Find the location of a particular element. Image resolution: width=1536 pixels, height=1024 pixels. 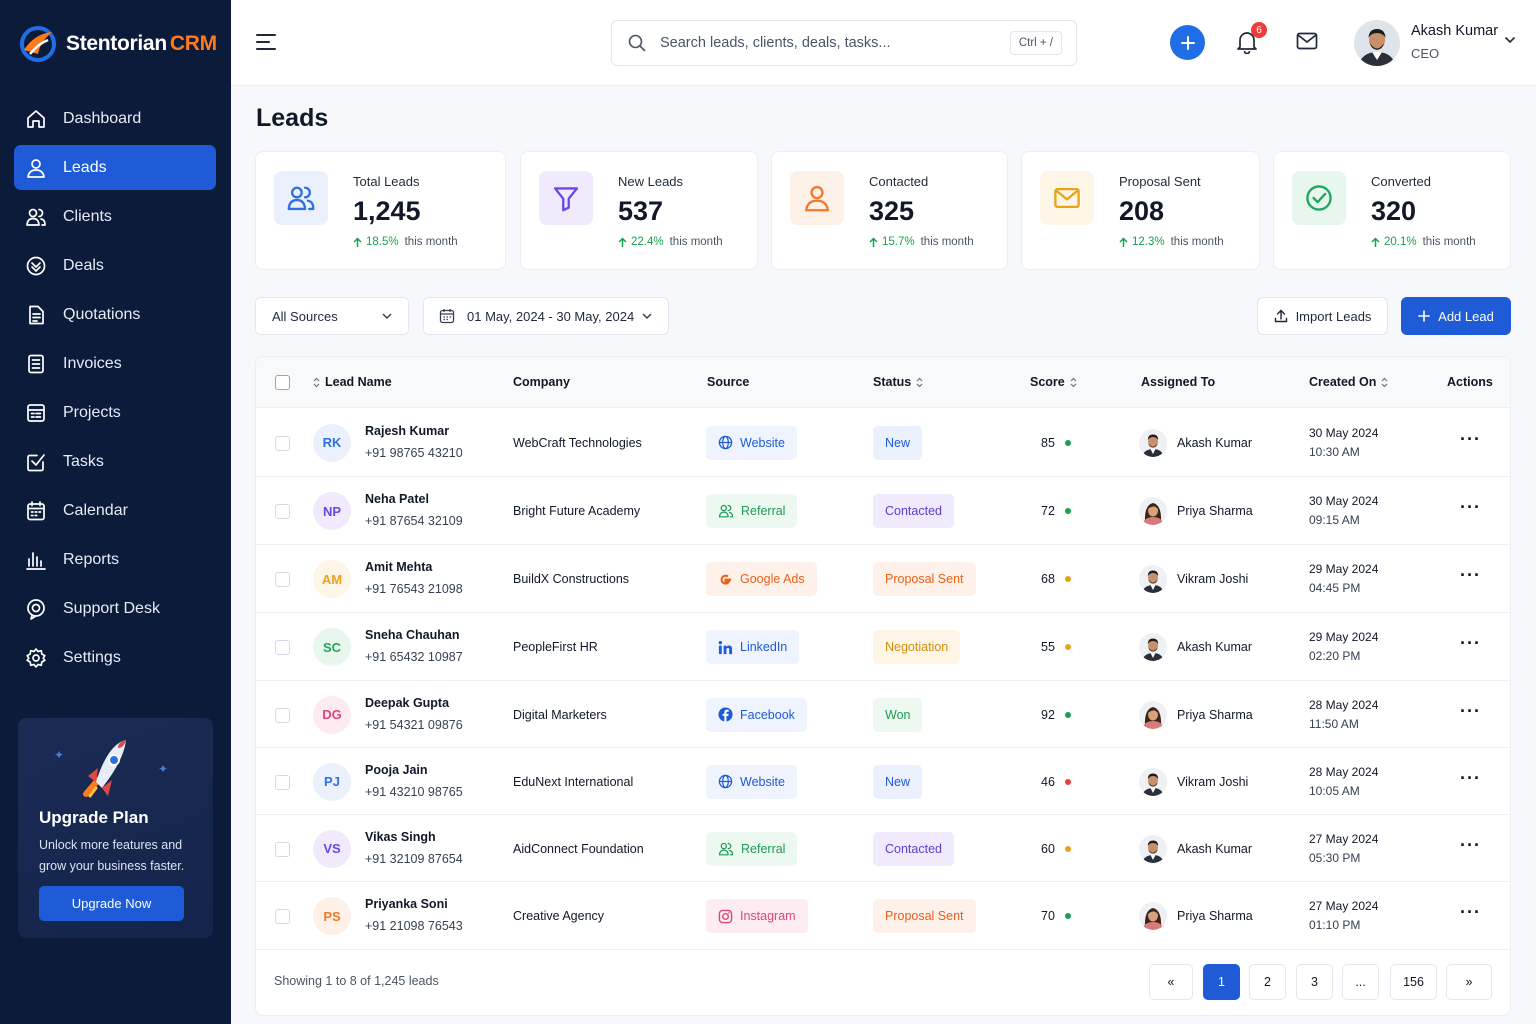

menu-toggle-icon is located at coordinates (266, 42).